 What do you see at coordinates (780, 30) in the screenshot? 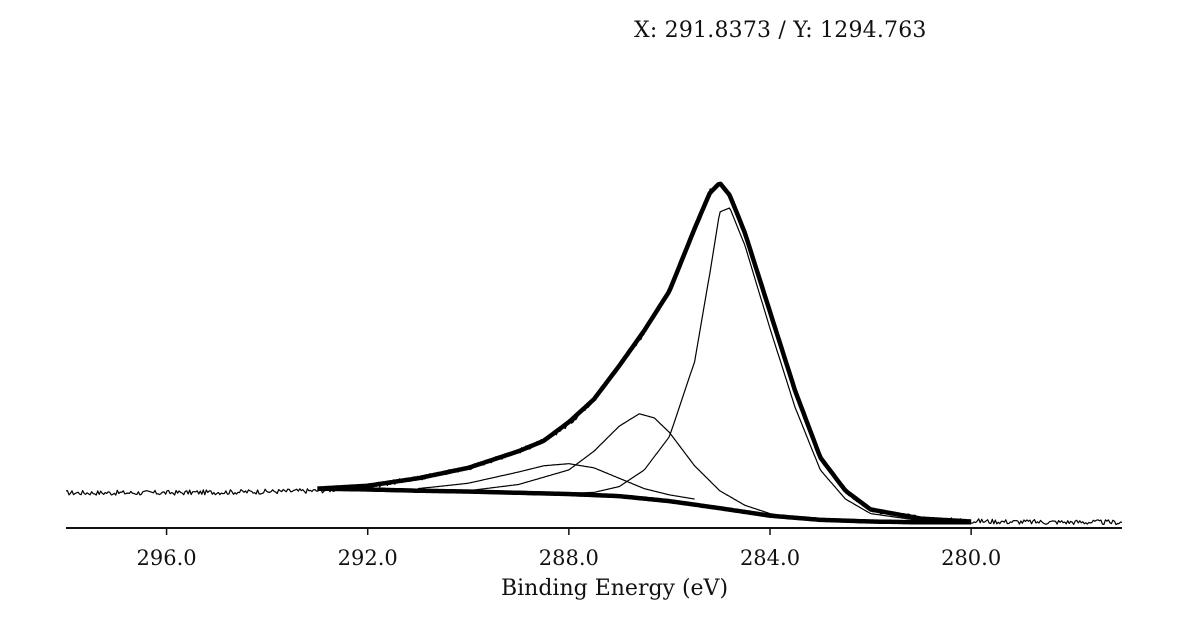
I see `cursor-coordinate-readout: X: 291.8373 / Y: 1294.763` at bounding box center [780, 30].